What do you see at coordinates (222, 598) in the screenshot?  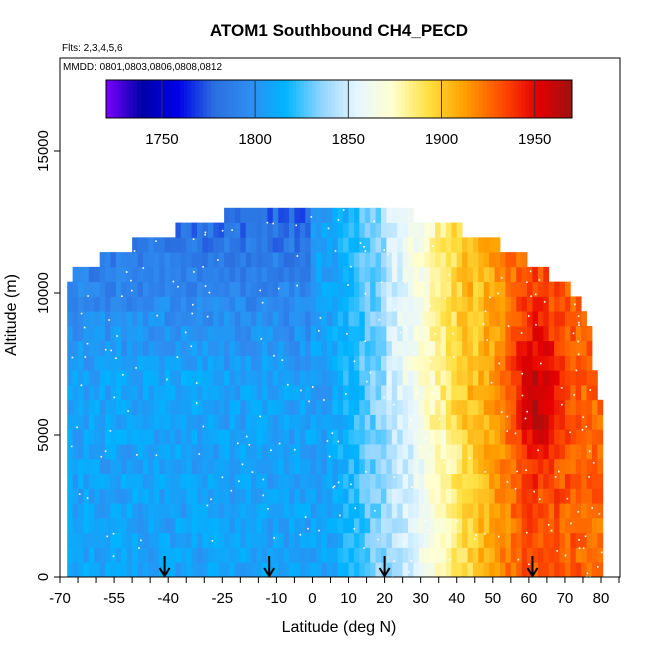 I see `x-tick-label: -25` at bounding box center [222, 598].